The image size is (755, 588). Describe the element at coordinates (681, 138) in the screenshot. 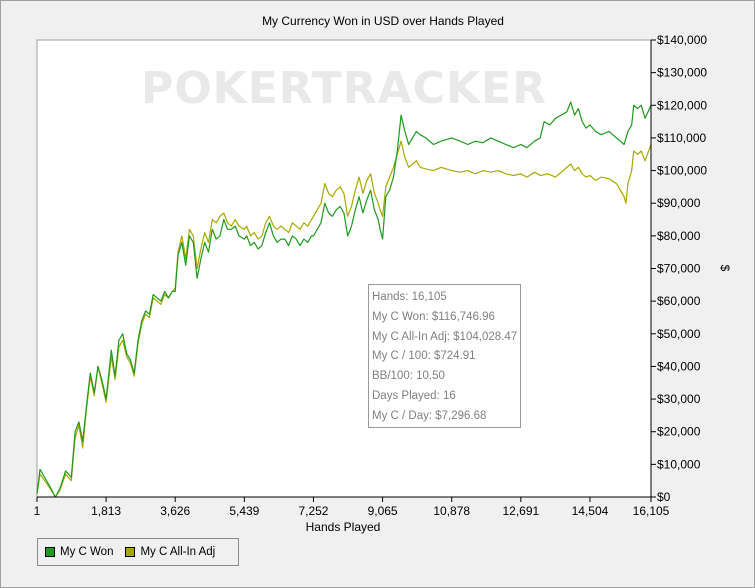

I see `y-tick-label: $110,000` at that location.